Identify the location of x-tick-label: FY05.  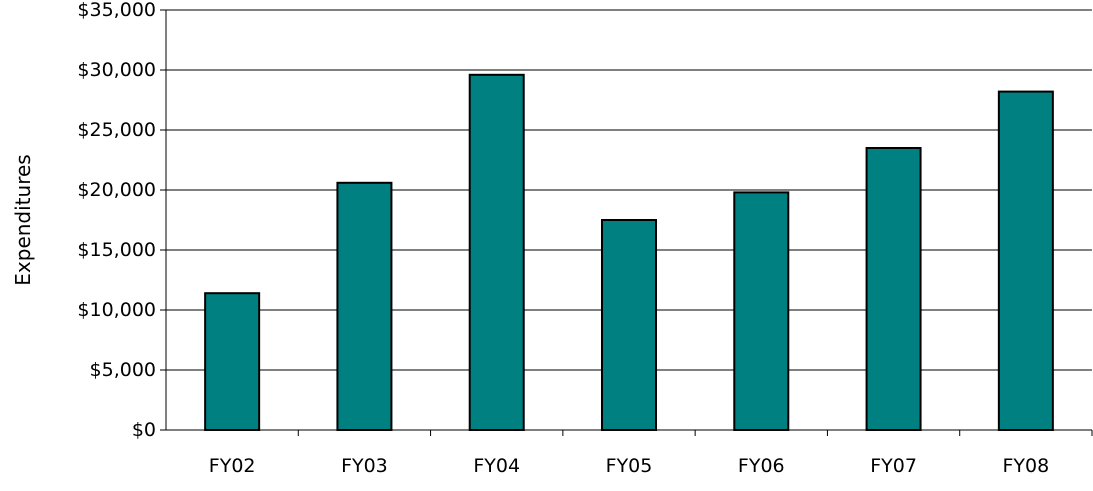
(629, 466).